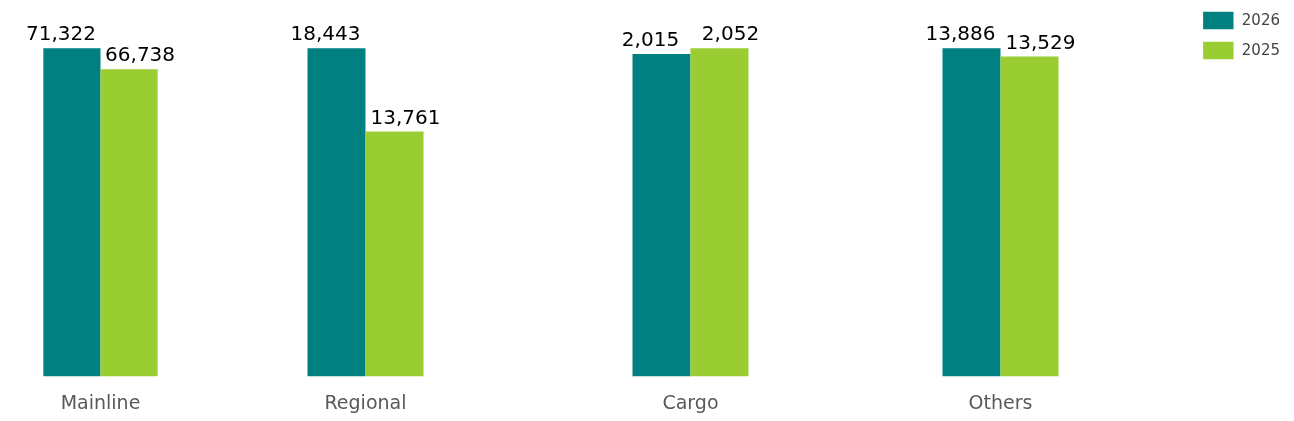 This screenshot has height=421, width=1294. Describe the element at coordinates (960, 33) in the screenshot. I see `data-label: 13,886` at that location.